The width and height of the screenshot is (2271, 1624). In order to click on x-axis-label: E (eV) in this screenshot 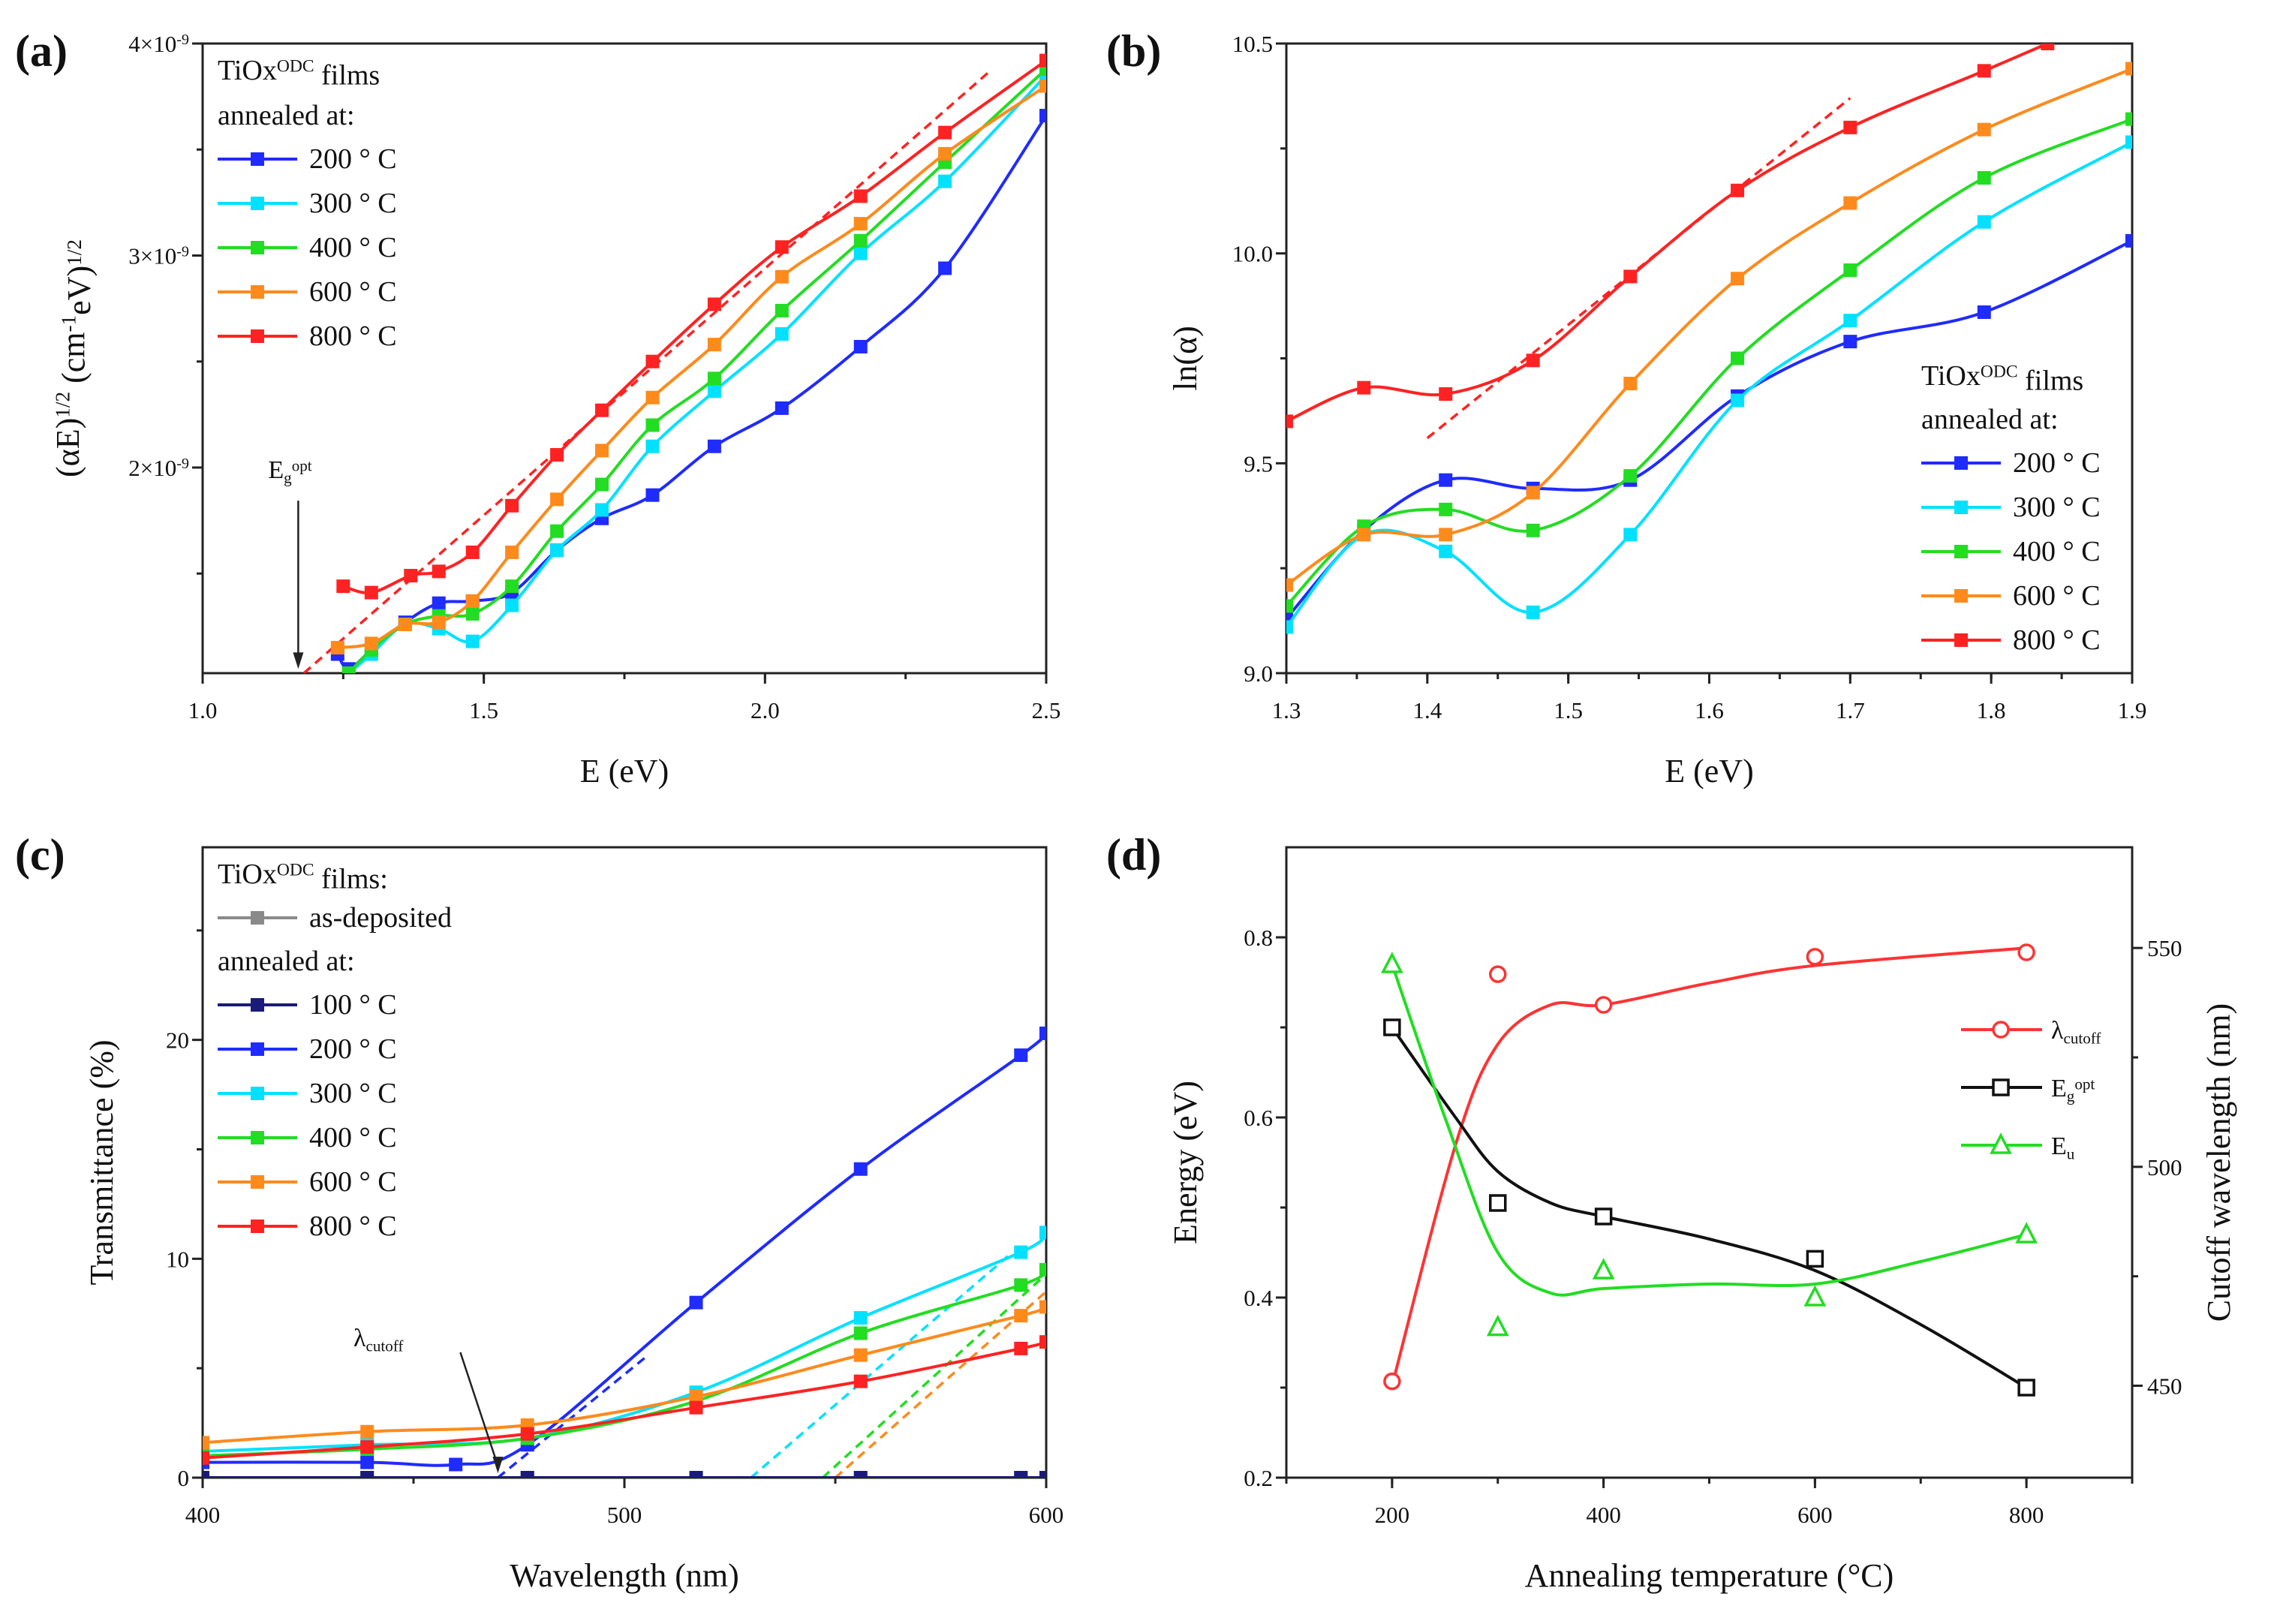, I will do `click(624, 771)`.